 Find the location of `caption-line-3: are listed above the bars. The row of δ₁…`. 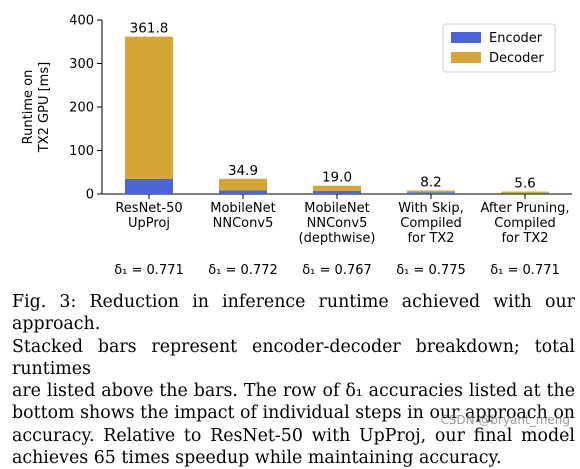

caption-line-3: are listed above the bars. The row of δ₁… is located at coordinates (293, 391).